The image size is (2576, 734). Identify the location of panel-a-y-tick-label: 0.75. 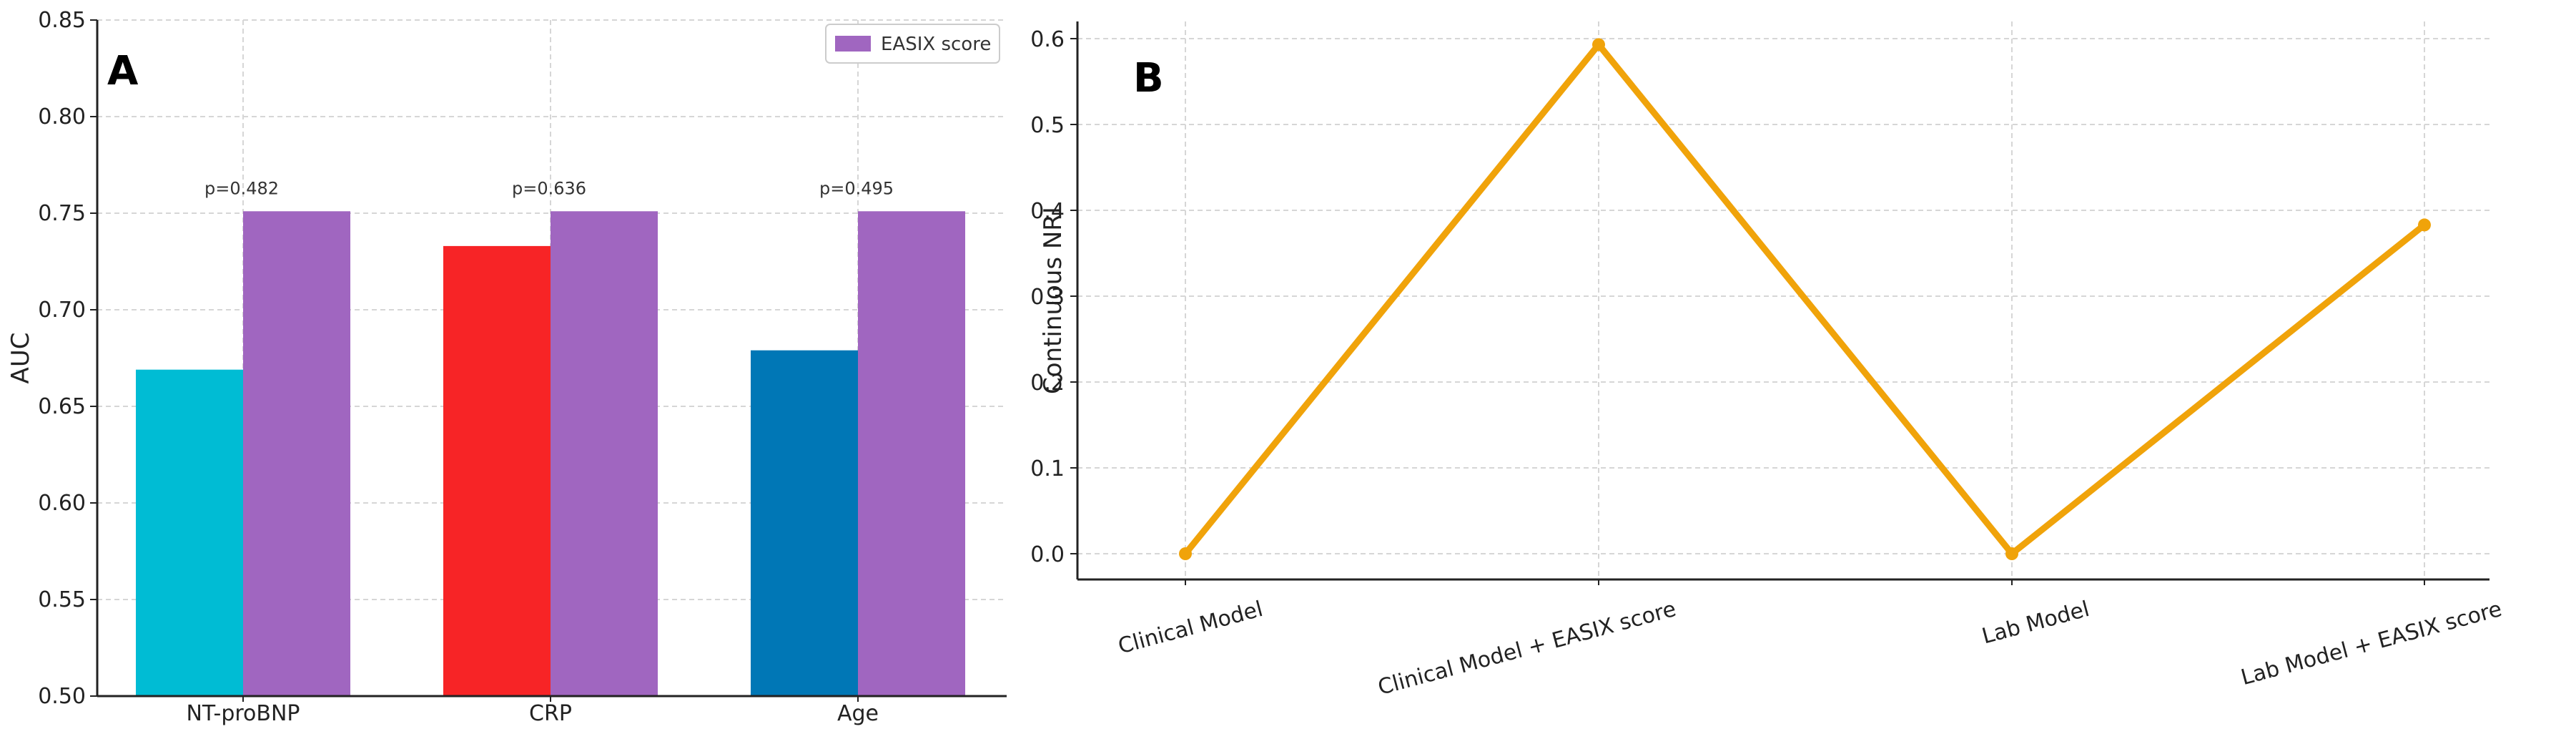
(62, 214).